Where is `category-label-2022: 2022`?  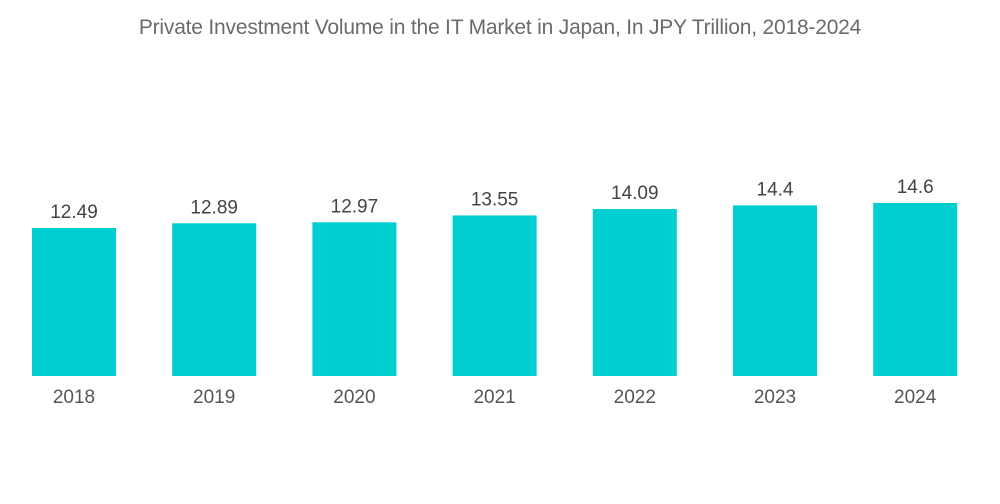 category-label-2022: 2022 is located at coordinates (635, 397).